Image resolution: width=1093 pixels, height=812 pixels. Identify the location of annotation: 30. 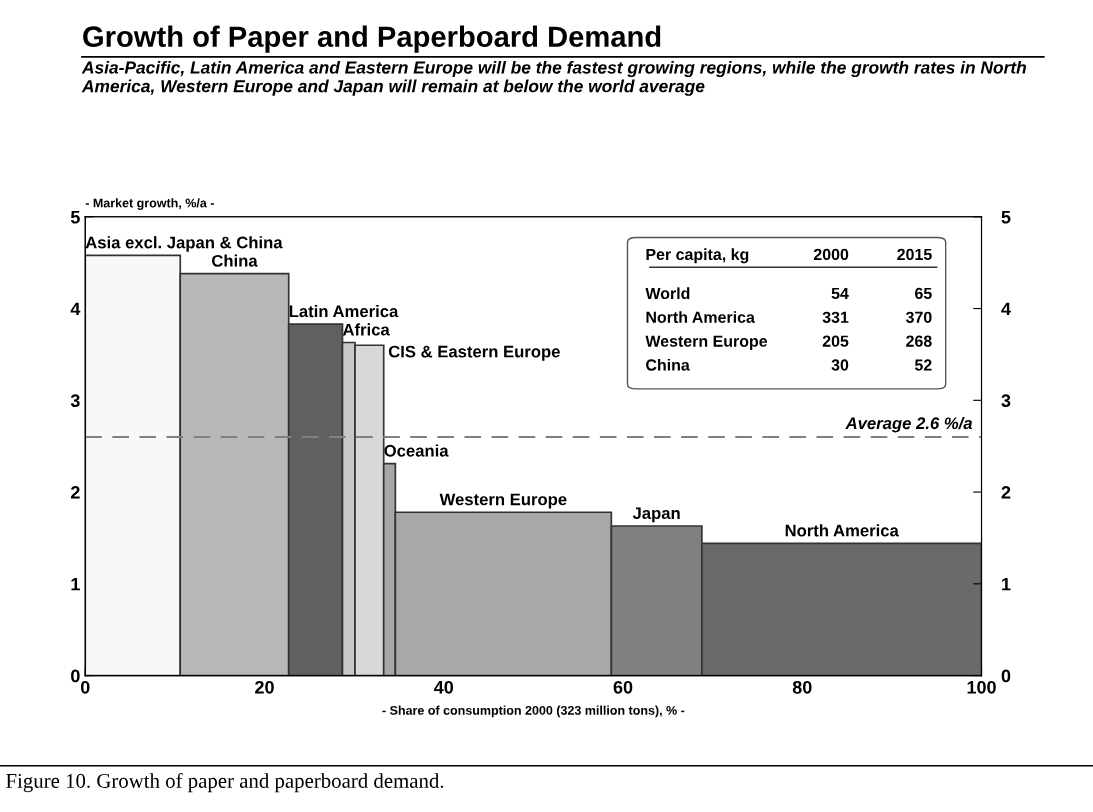
(840, 365).